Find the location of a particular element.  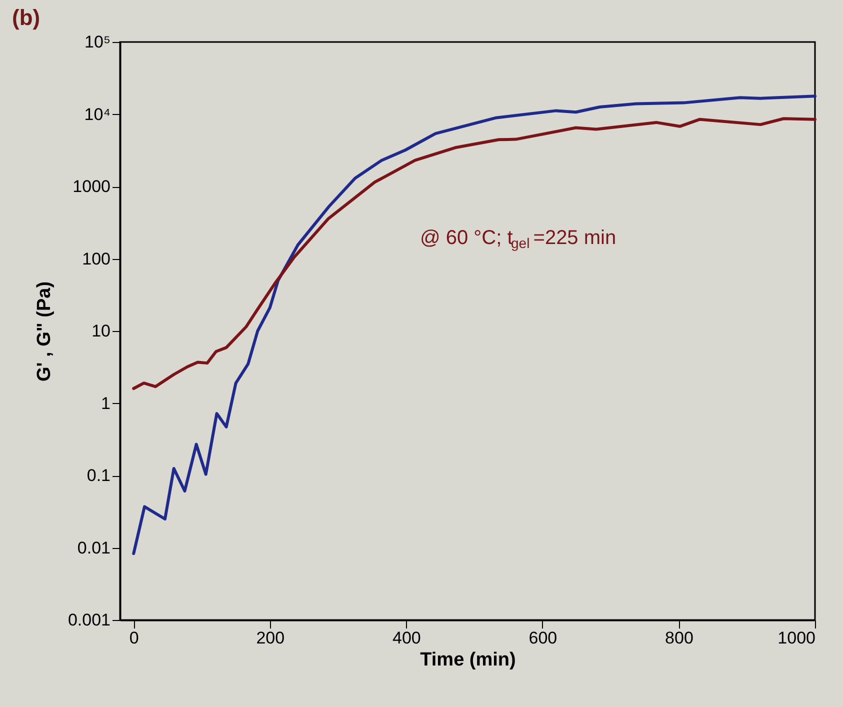

y-tick-label: 0.001 is located at coordinates (89, 620).